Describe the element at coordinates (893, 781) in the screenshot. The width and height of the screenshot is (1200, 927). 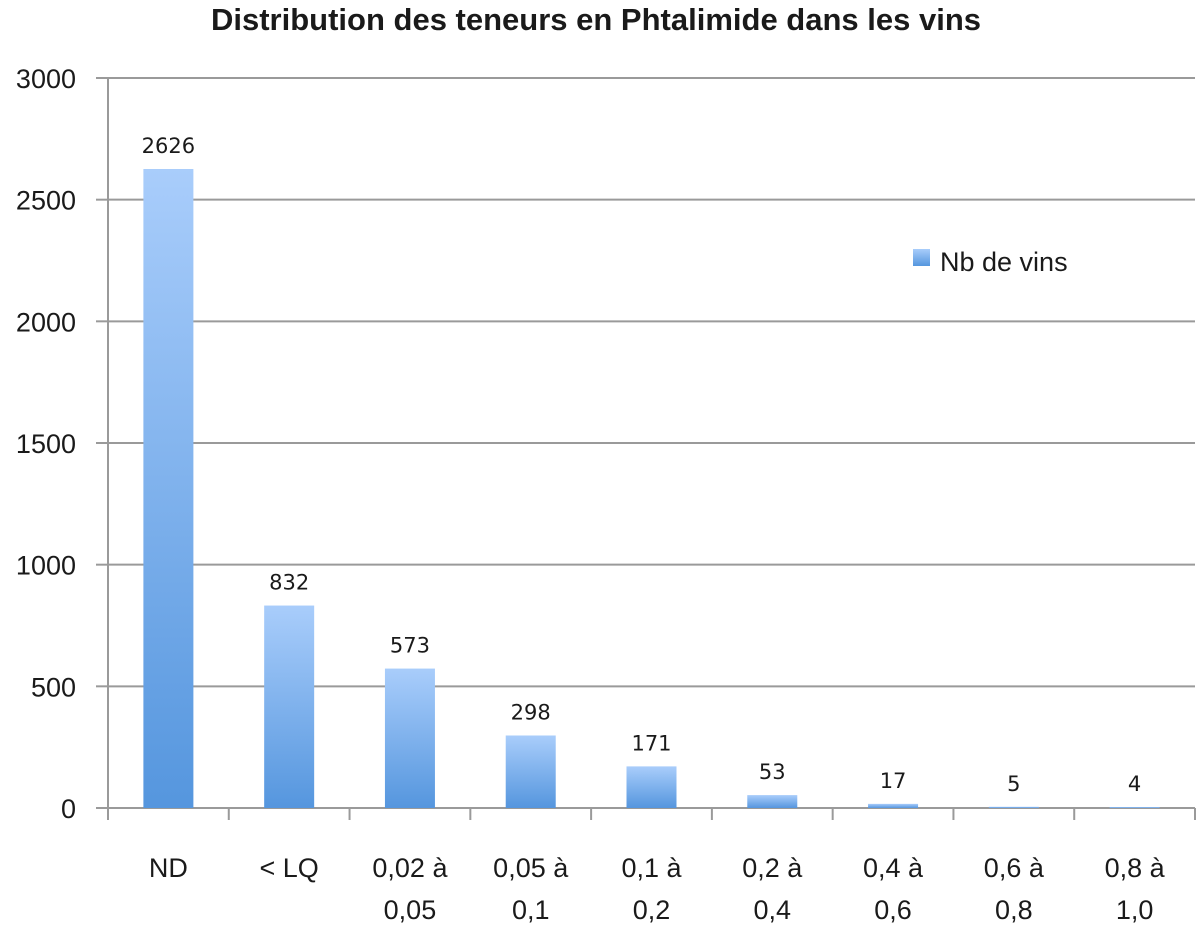
I see `data-label: 17` at that location.